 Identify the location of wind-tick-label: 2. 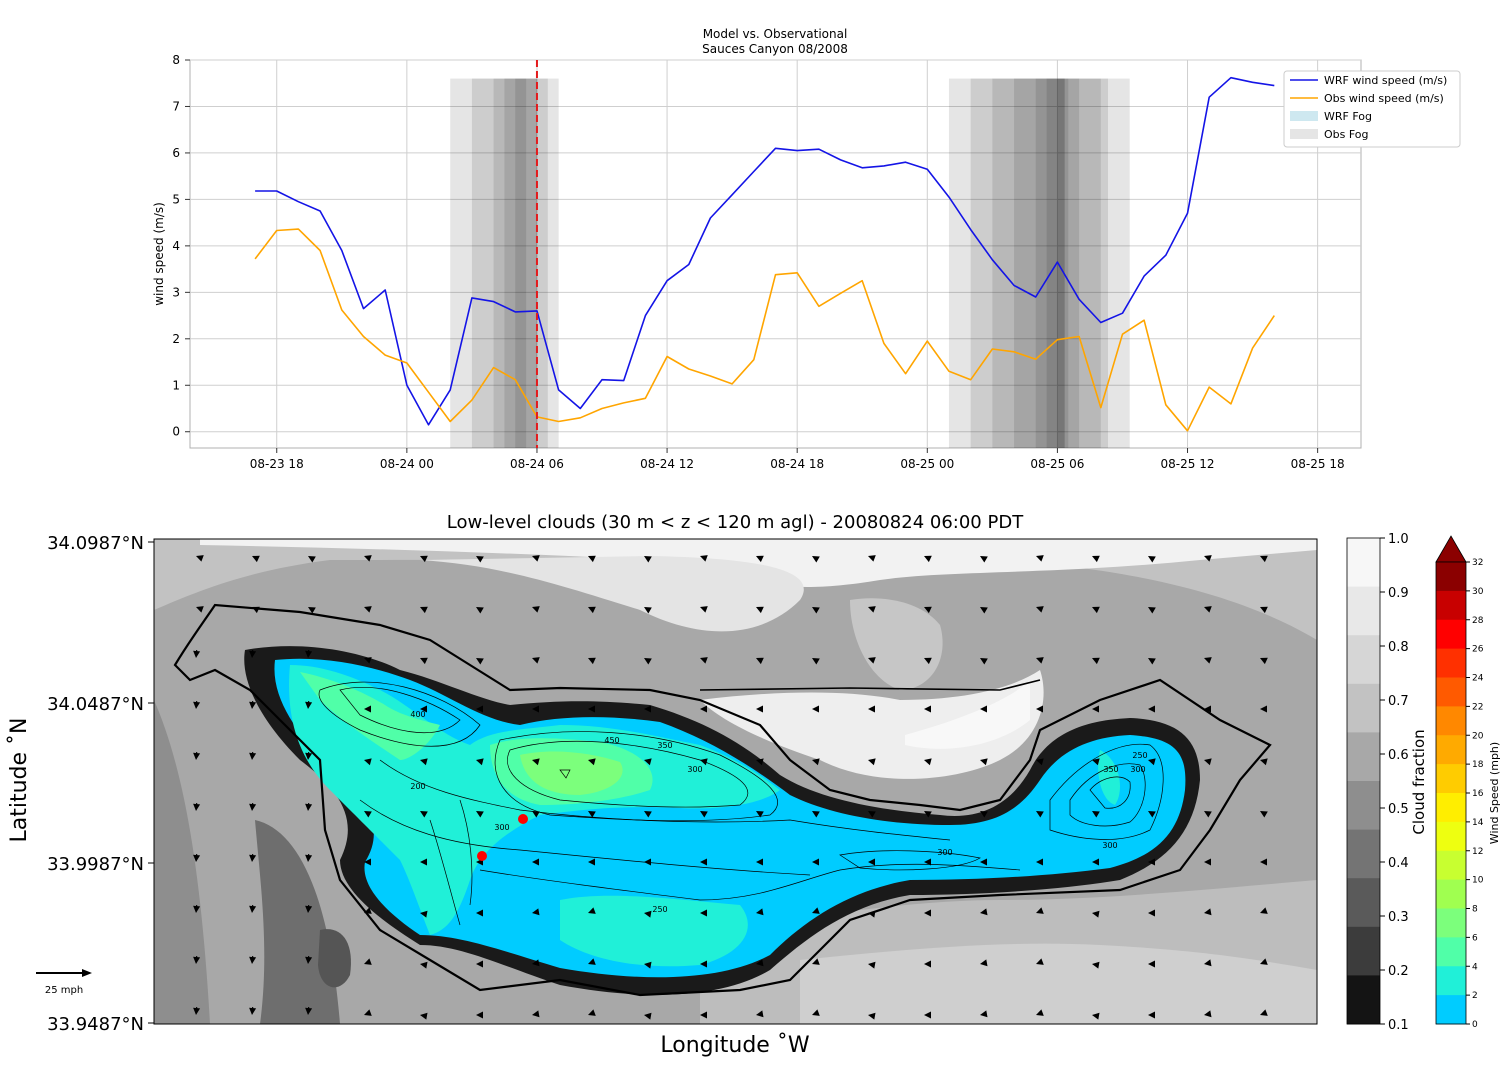
(1475, 996).